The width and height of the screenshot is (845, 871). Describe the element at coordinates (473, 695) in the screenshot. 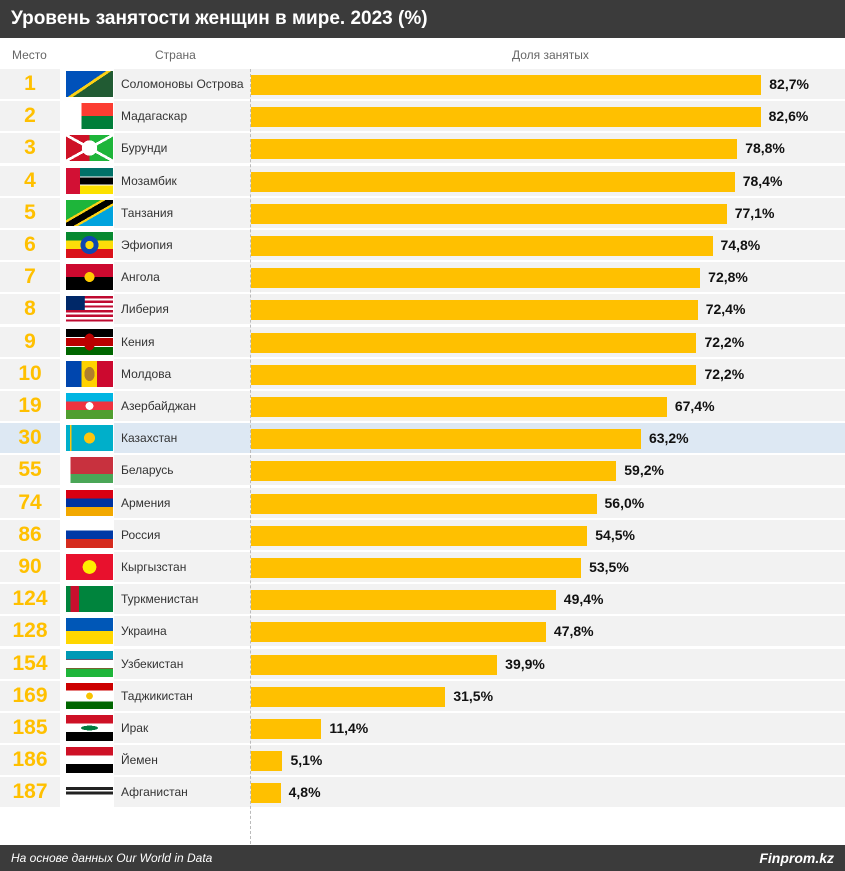

I see `value-label: 31,5%` at that location.